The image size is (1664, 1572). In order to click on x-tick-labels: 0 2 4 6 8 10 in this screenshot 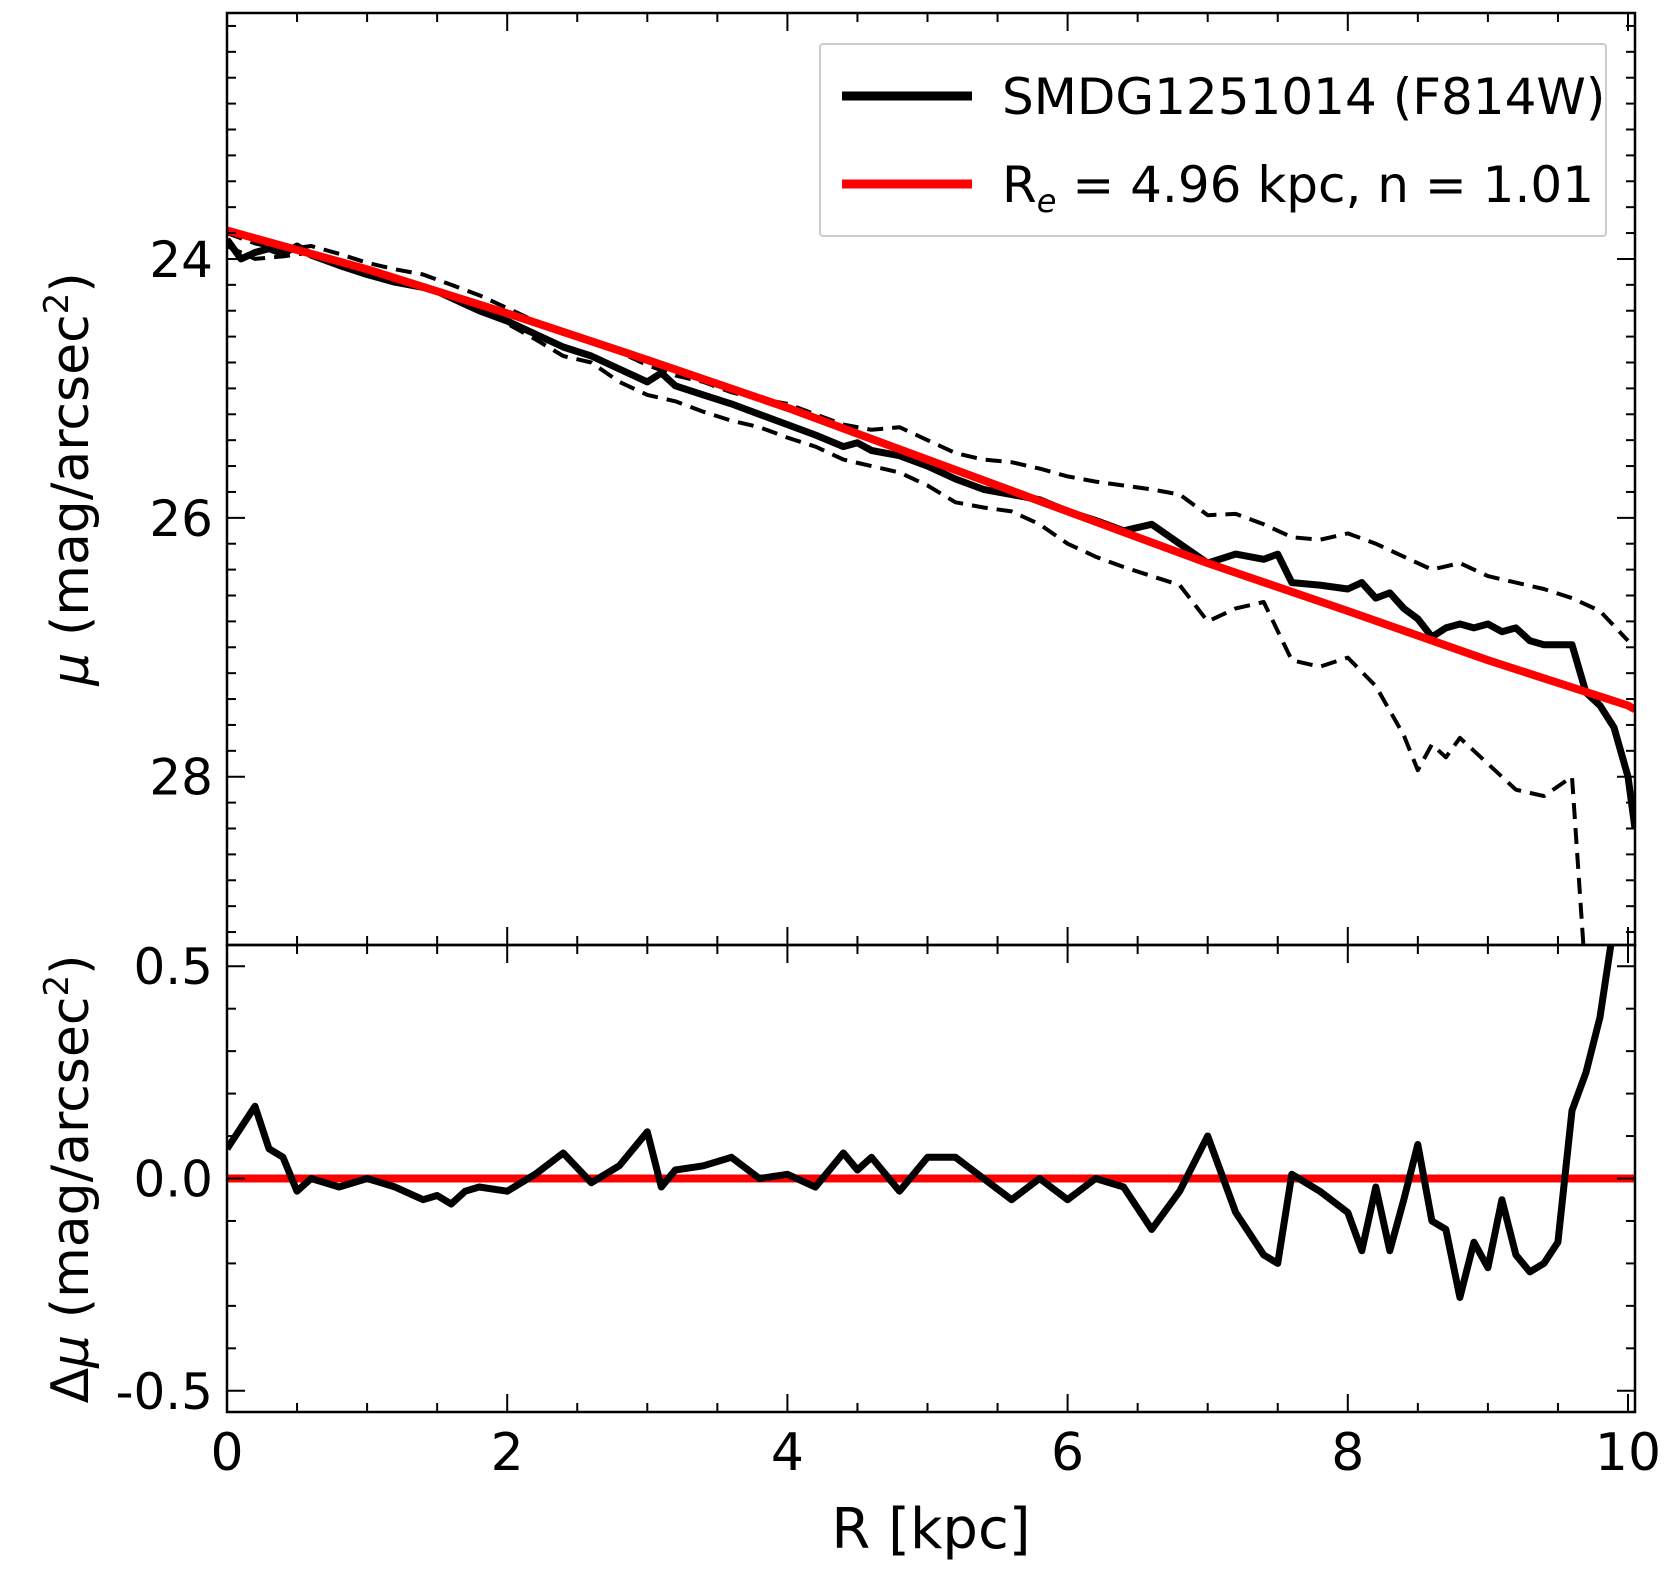, I will do `click(935, 1453)`.